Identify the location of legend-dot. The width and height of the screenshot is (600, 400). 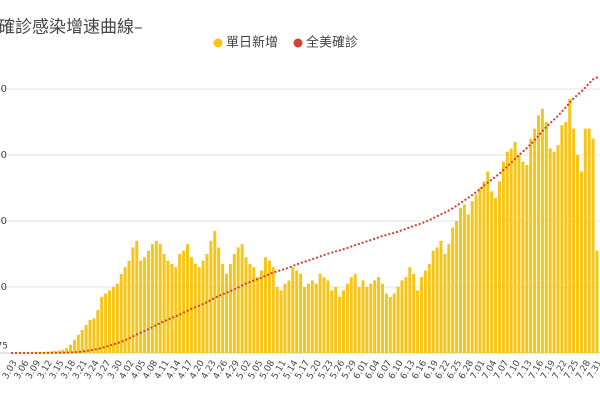
(218, 43).